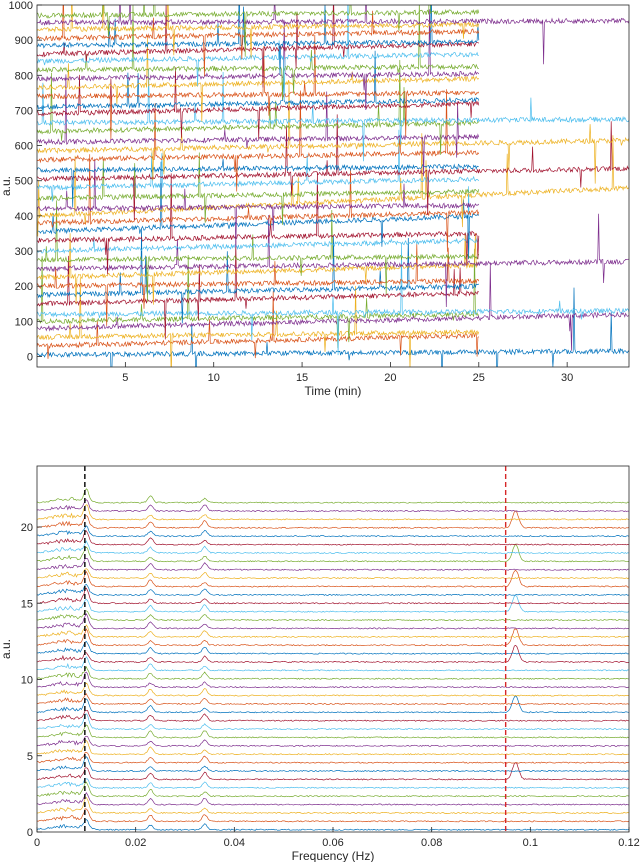 The image size is (640, 862). I want to click on y-tick-label: 5, so click(30, 757).